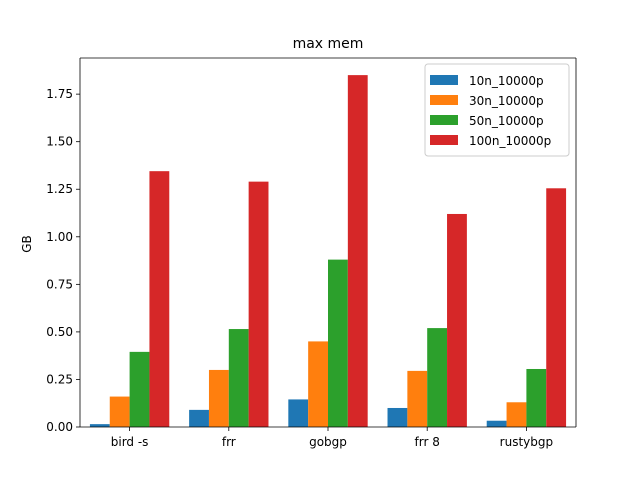  I want to click on y-tick-label: 1.00, so click(59, 237).